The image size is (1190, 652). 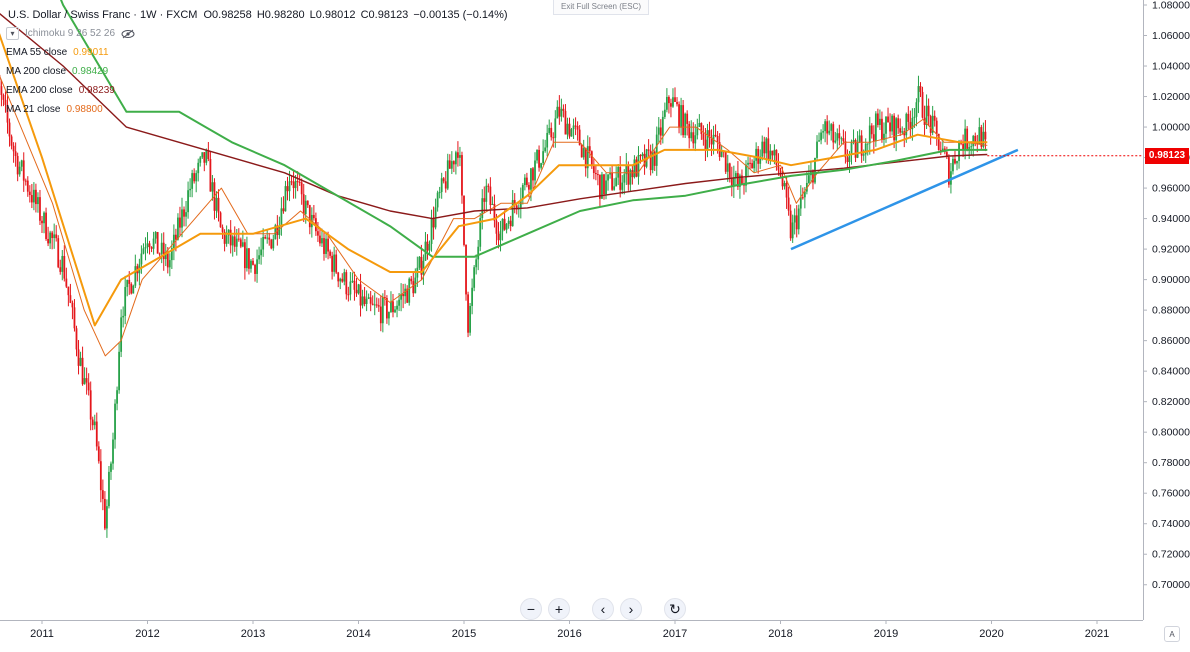 I want to click on exit-fullscreen-button: Exit Full Screen (ESC), so click(x=601, y=7).